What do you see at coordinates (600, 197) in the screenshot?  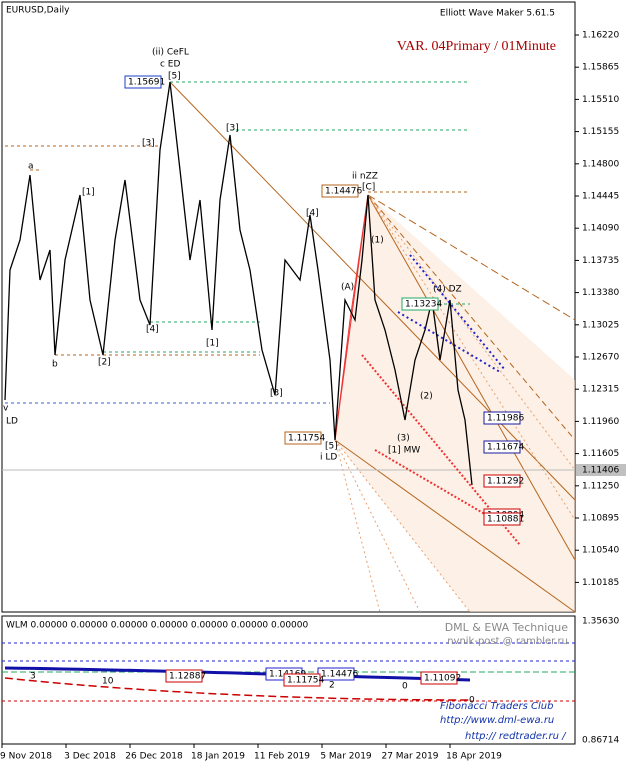 I see `price-label: 1.14445` at bounding box center [600, 197].